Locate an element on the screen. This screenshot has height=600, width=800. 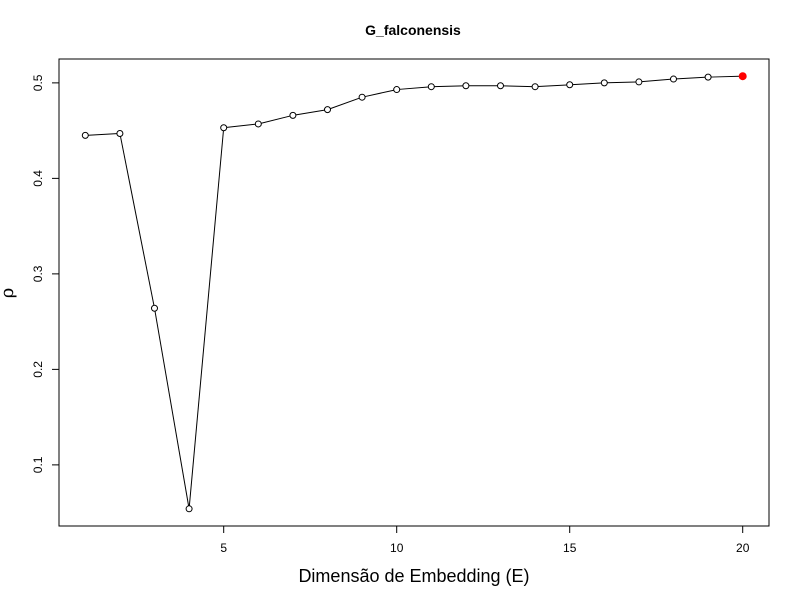
y-tick-label: 0.5 is located at coordinates (38, 82).